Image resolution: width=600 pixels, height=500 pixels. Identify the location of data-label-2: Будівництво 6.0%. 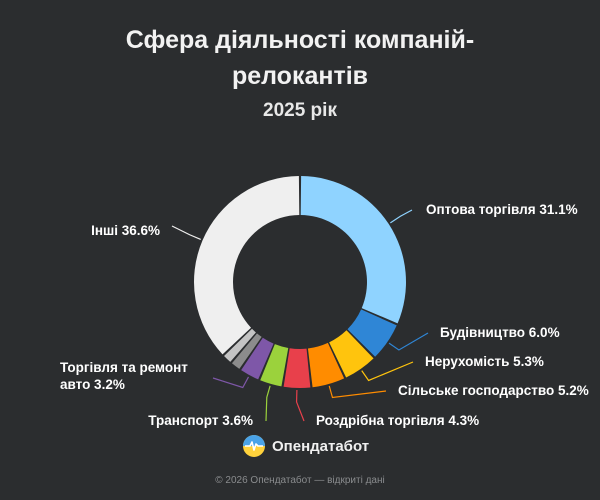
(500, 332).